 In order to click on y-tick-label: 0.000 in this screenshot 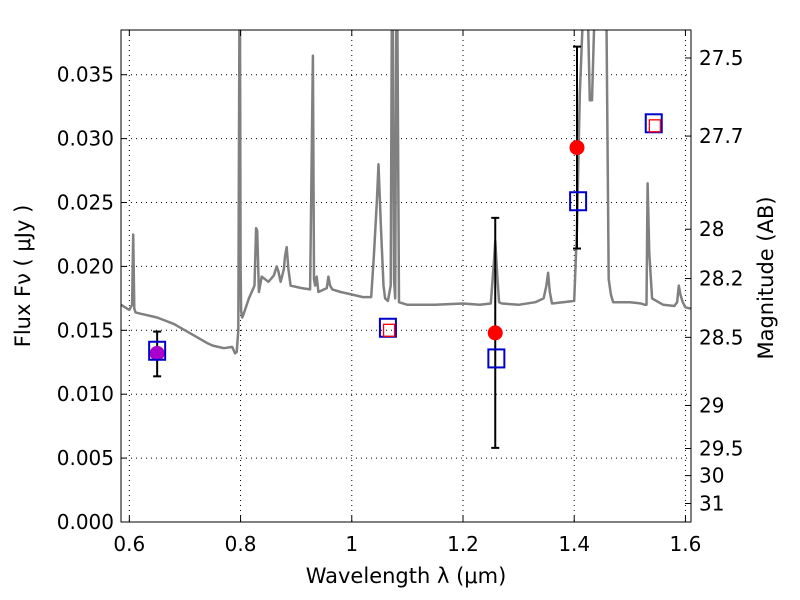, I will do `click(85, 522)`.